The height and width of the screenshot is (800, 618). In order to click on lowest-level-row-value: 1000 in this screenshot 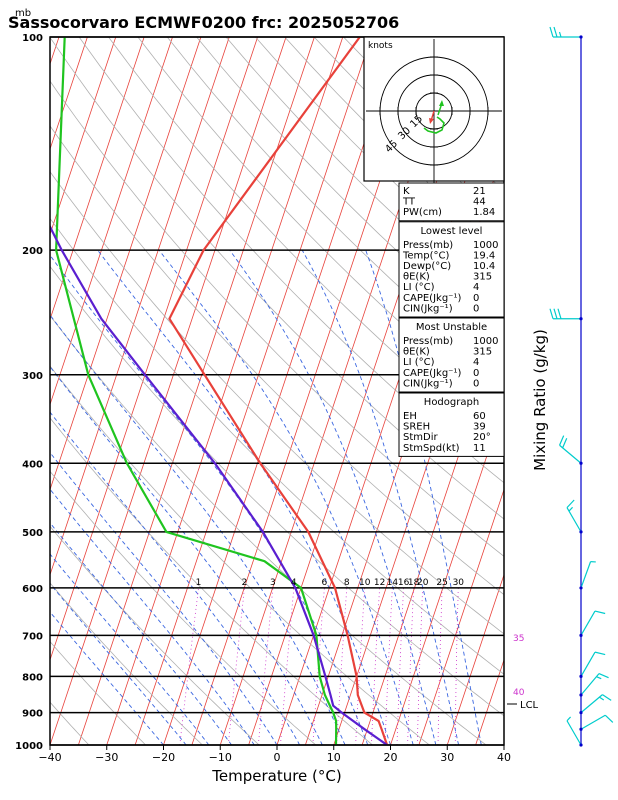, I will do `click(485, 245)`.